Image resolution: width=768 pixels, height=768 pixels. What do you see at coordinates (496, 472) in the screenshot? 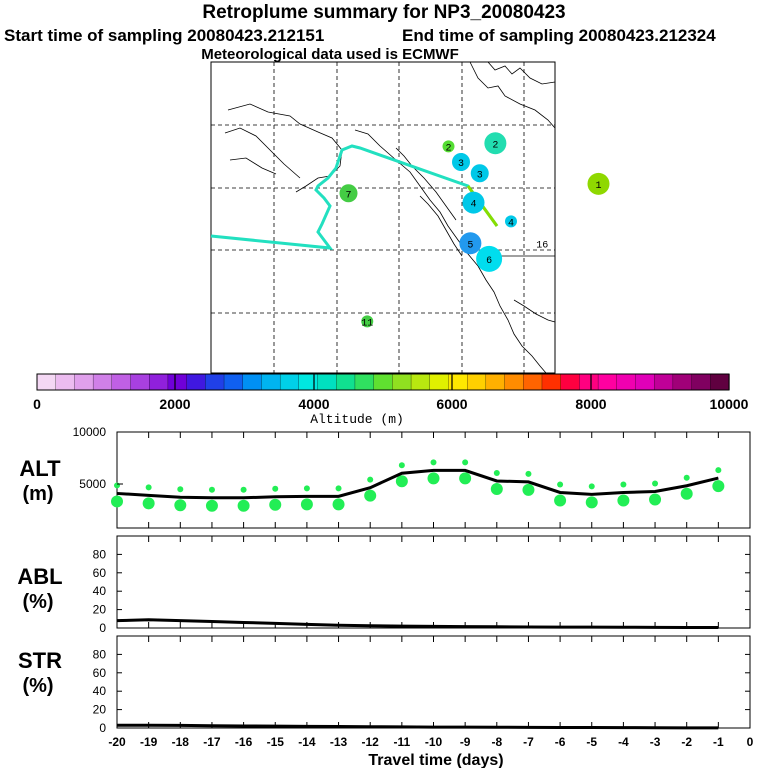
I see `alt-scatter-hi-day--8` at bounding box center [496, 472].